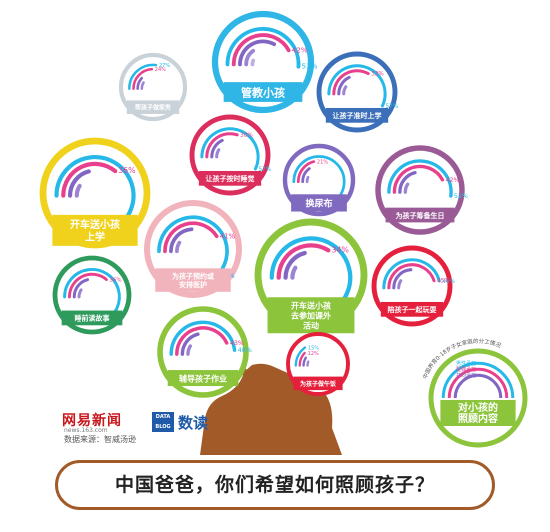 The width and height of the screenshot is (550, 532). I want to click on circle-5-value-2: 36%, so click(126, 170).